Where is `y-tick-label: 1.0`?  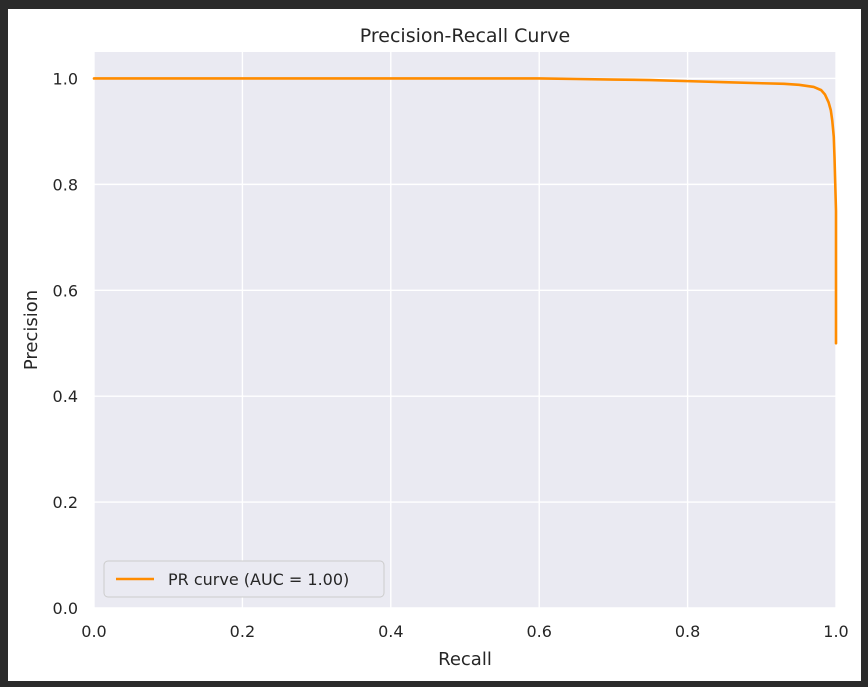
y-tick-label: 1.0 is located at coordinates (65, 78).